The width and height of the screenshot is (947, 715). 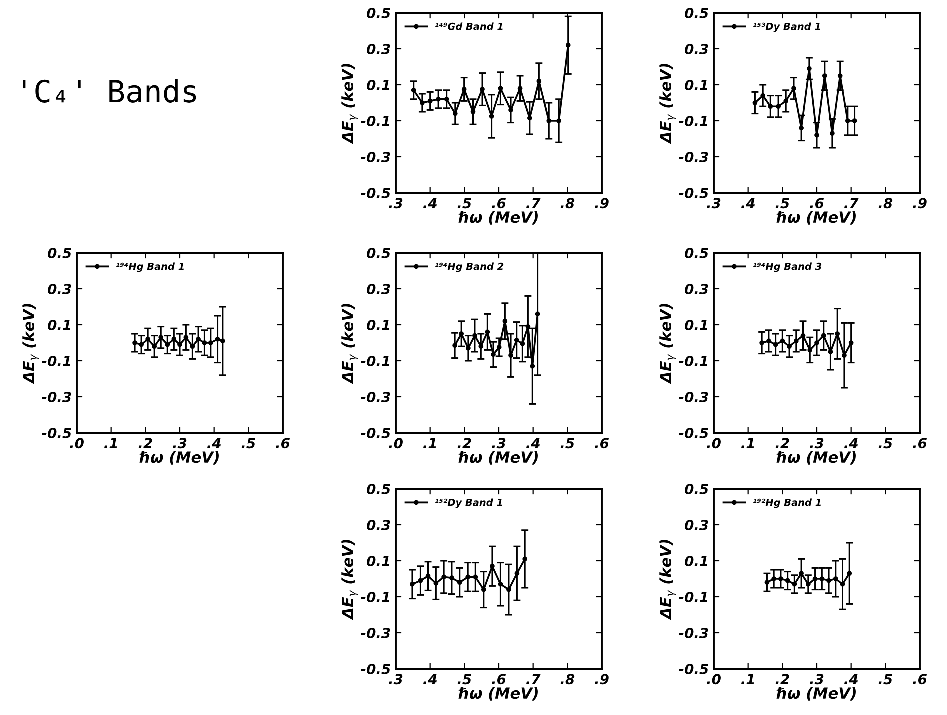 I want to click on legend-label: ¹⁹²Hg Band 1, so click(x=787, y=503).